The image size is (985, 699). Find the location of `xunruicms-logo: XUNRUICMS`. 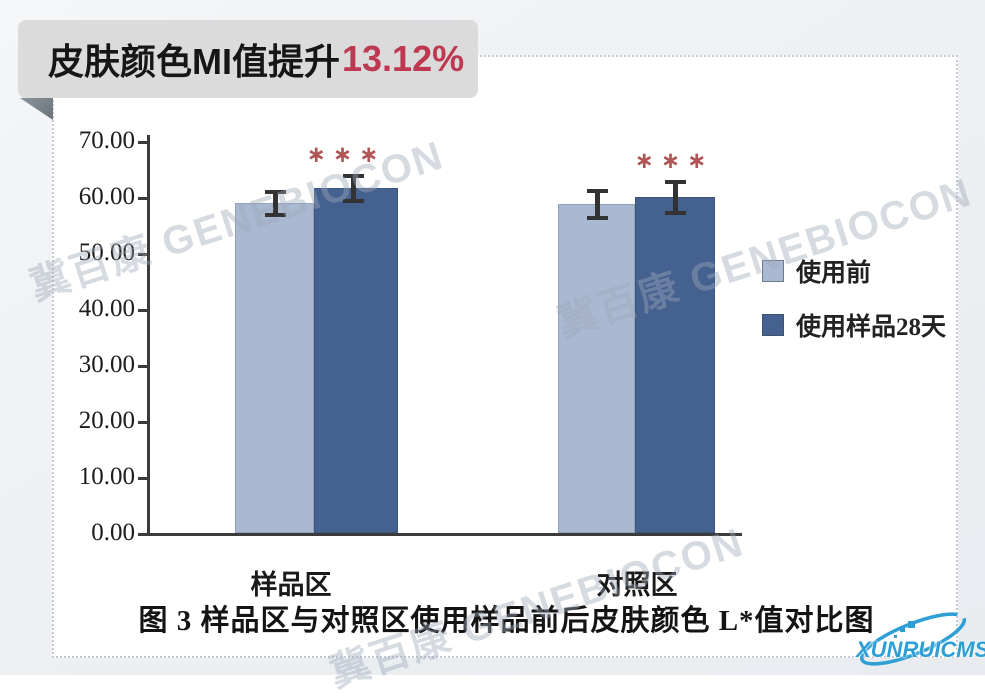

xunruicms-logo: XUNRUICMS is located at coordinates (916, 638).